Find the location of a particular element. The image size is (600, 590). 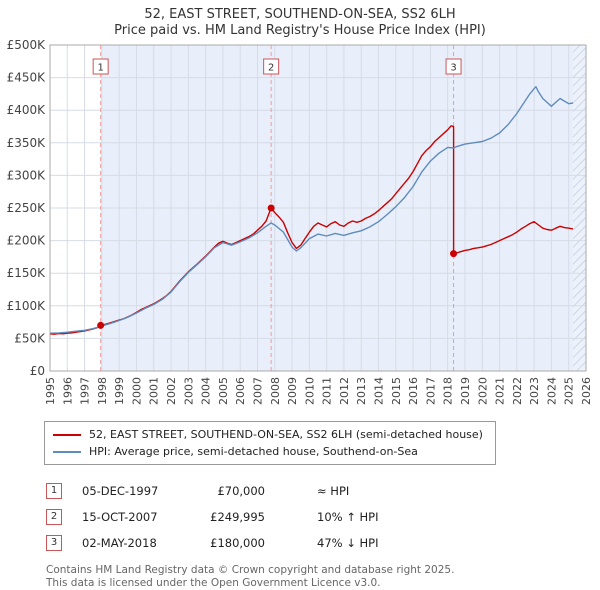

svg-text: 2023 is located at coordinates (534, 391).